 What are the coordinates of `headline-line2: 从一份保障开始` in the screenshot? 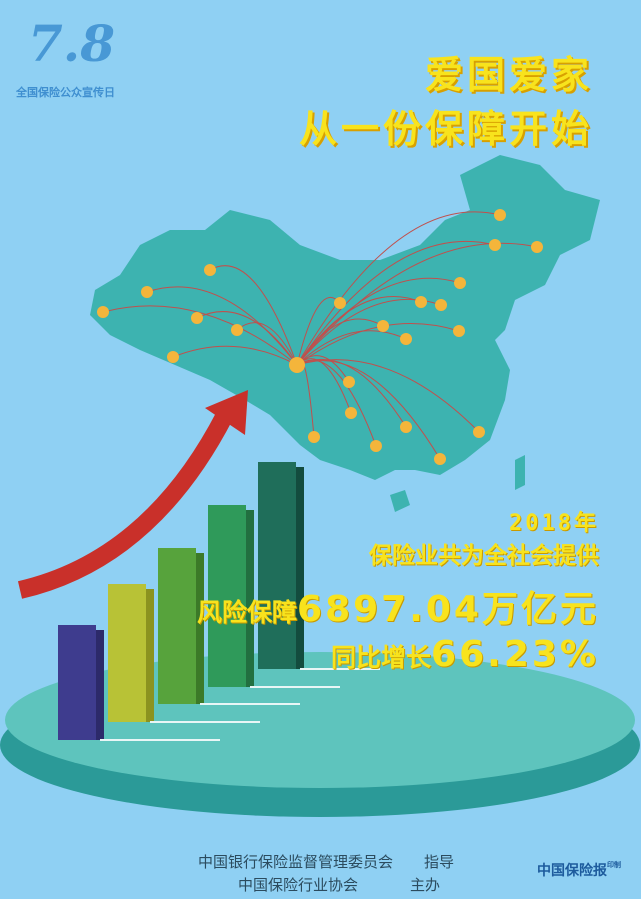 It's located at (445, 129).